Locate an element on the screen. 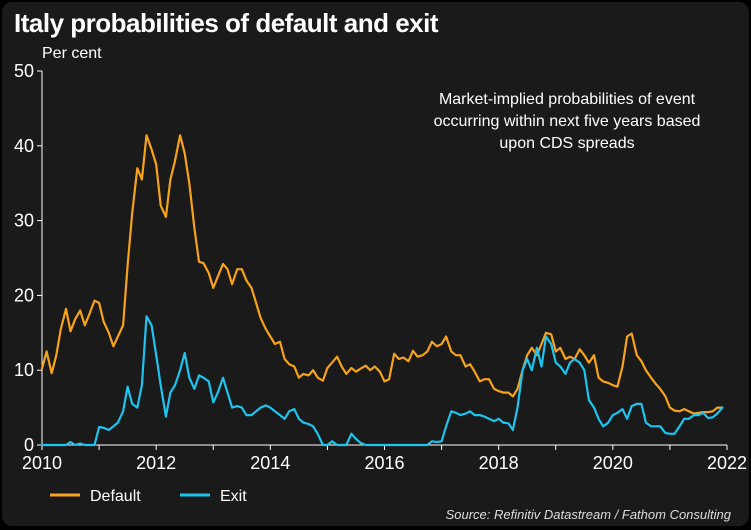 The height and width of the screenshot is (530, 751). annotation-line: Market-implied probabilities of event is located at coordinates (567, 99).